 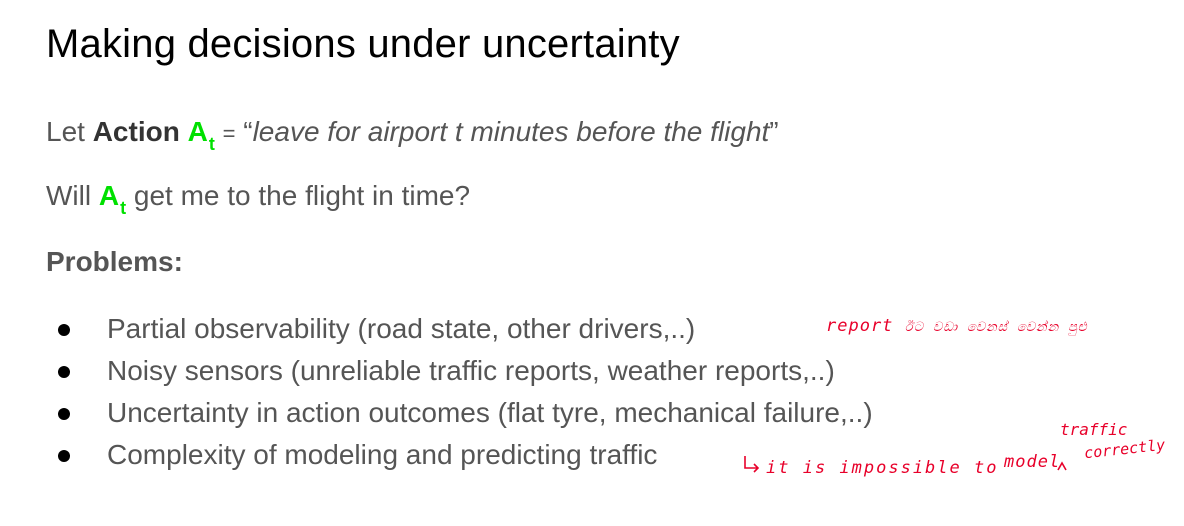 What do you see at coordinates (363, 44) in the screenshot?
I see `slide-title: Making decisions under uncertainty` at bounding box center [363, 44].